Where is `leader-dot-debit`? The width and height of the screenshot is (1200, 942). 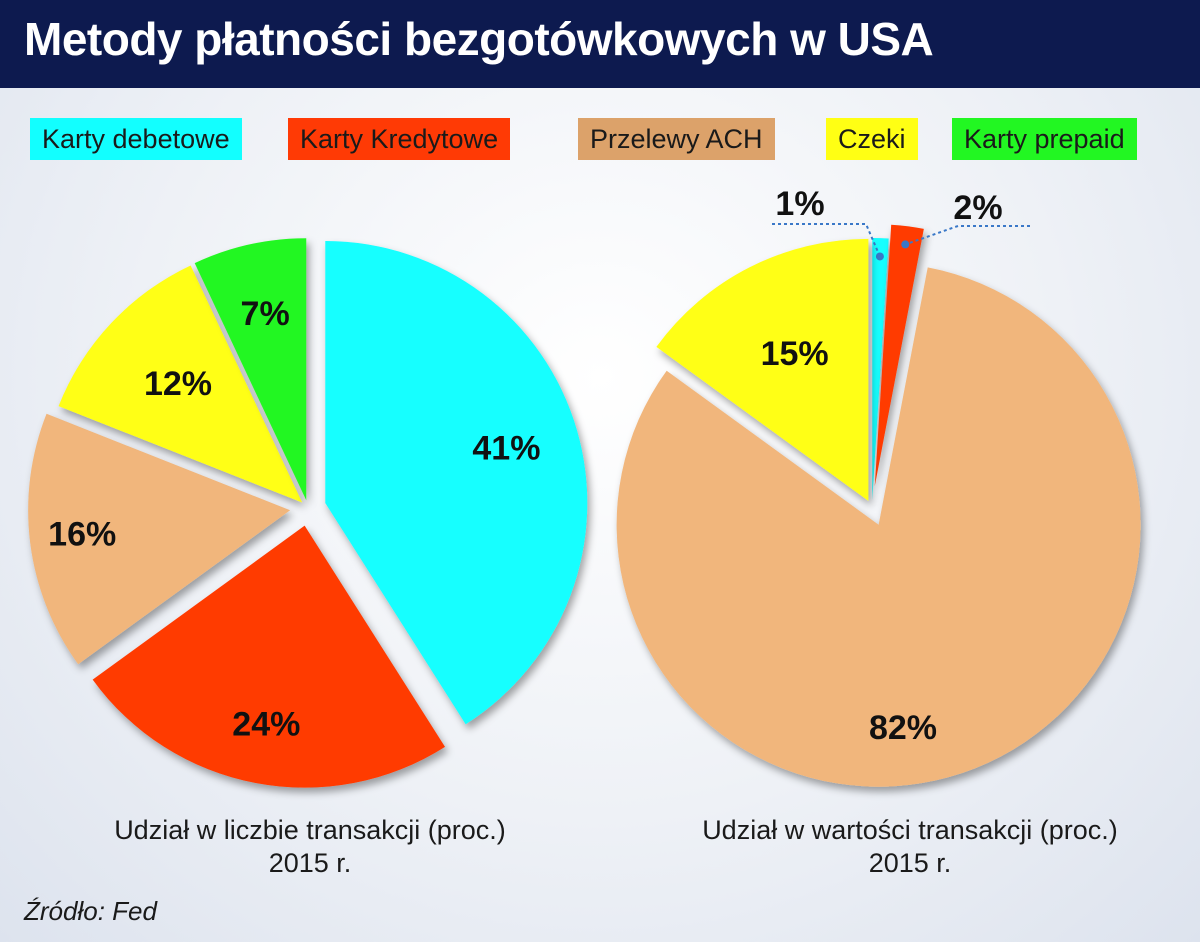
leader-dot-debit is located at coordinates (879, 256).